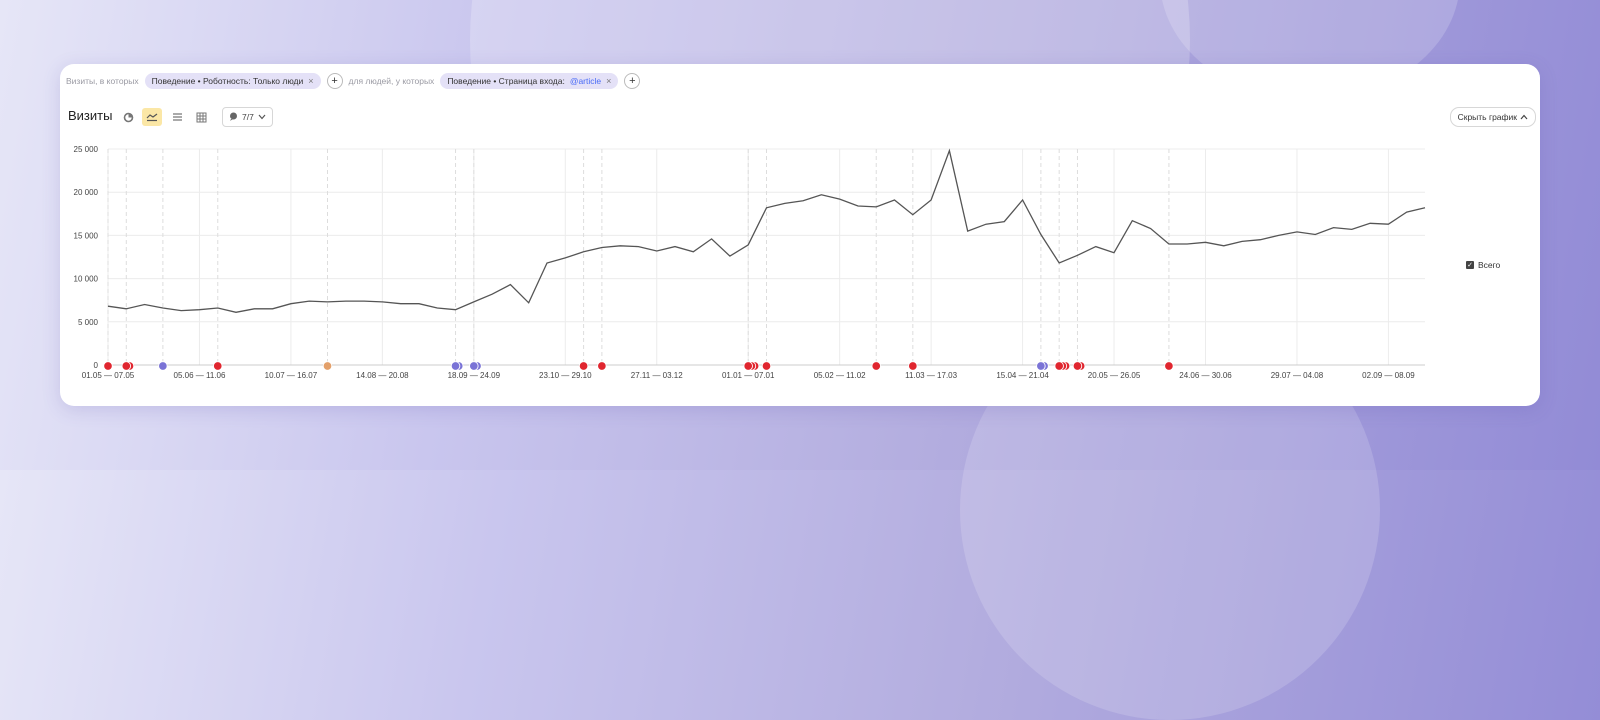 The image size is (1600, 720). Describe the element at coordinates (506, 81) in the screenshot. I see `filter-chip-label: Поведение • Страница входа:` at that location.